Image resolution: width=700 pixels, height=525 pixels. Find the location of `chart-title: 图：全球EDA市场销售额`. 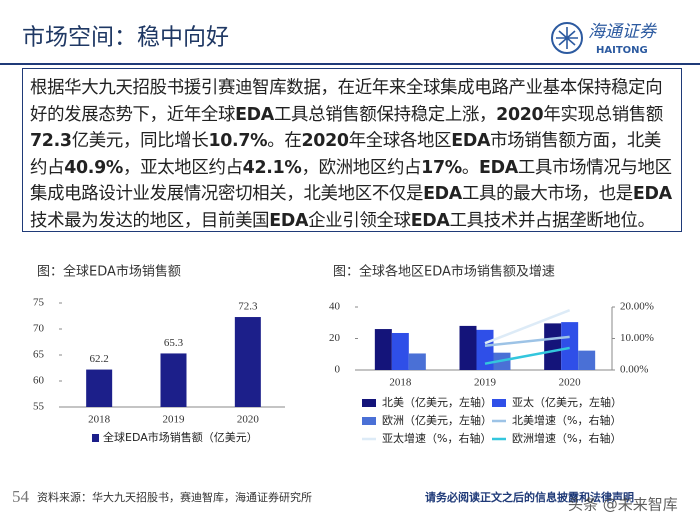

chart-title: 图：全球EDA市场销售额 is located at coordinates (109, 272).